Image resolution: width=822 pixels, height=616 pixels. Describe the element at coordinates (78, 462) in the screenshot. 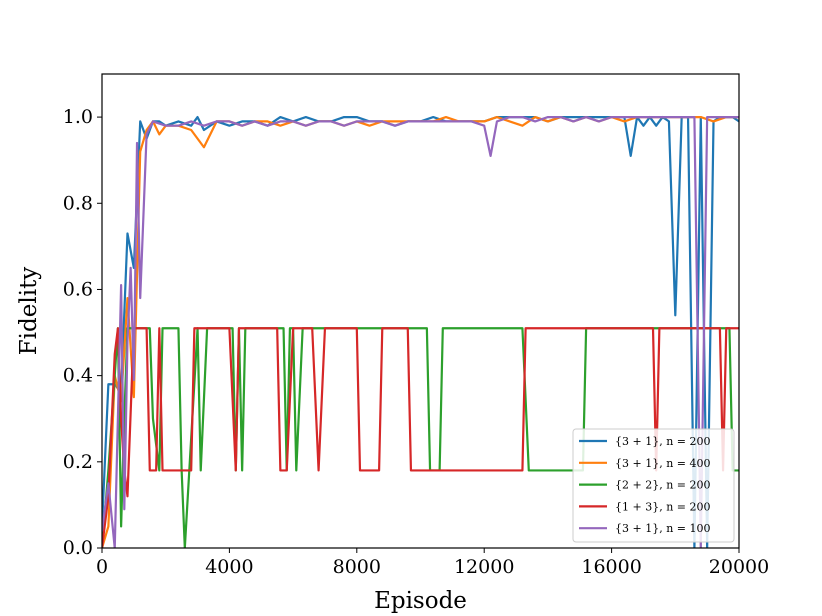

I see `y-tick-label-1: 0.2` at that location.